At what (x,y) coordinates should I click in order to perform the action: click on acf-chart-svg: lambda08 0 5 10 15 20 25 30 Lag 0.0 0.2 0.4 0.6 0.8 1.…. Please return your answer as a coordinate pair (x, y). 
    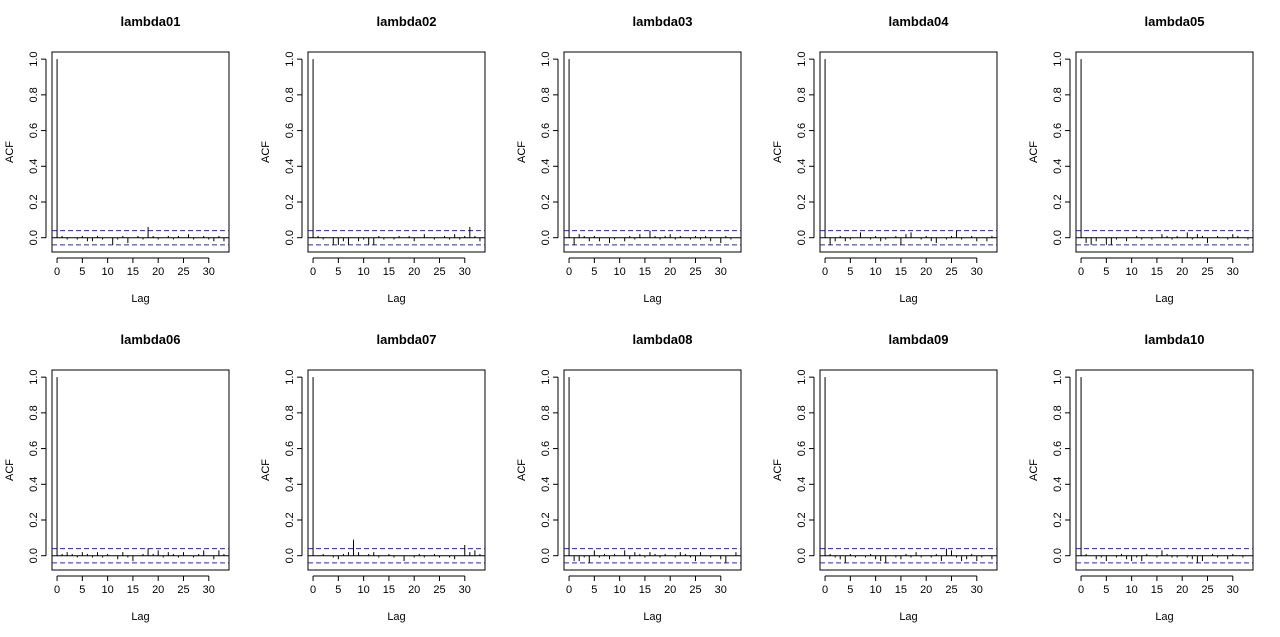
    Looking at the image, I should click on (629, 477).